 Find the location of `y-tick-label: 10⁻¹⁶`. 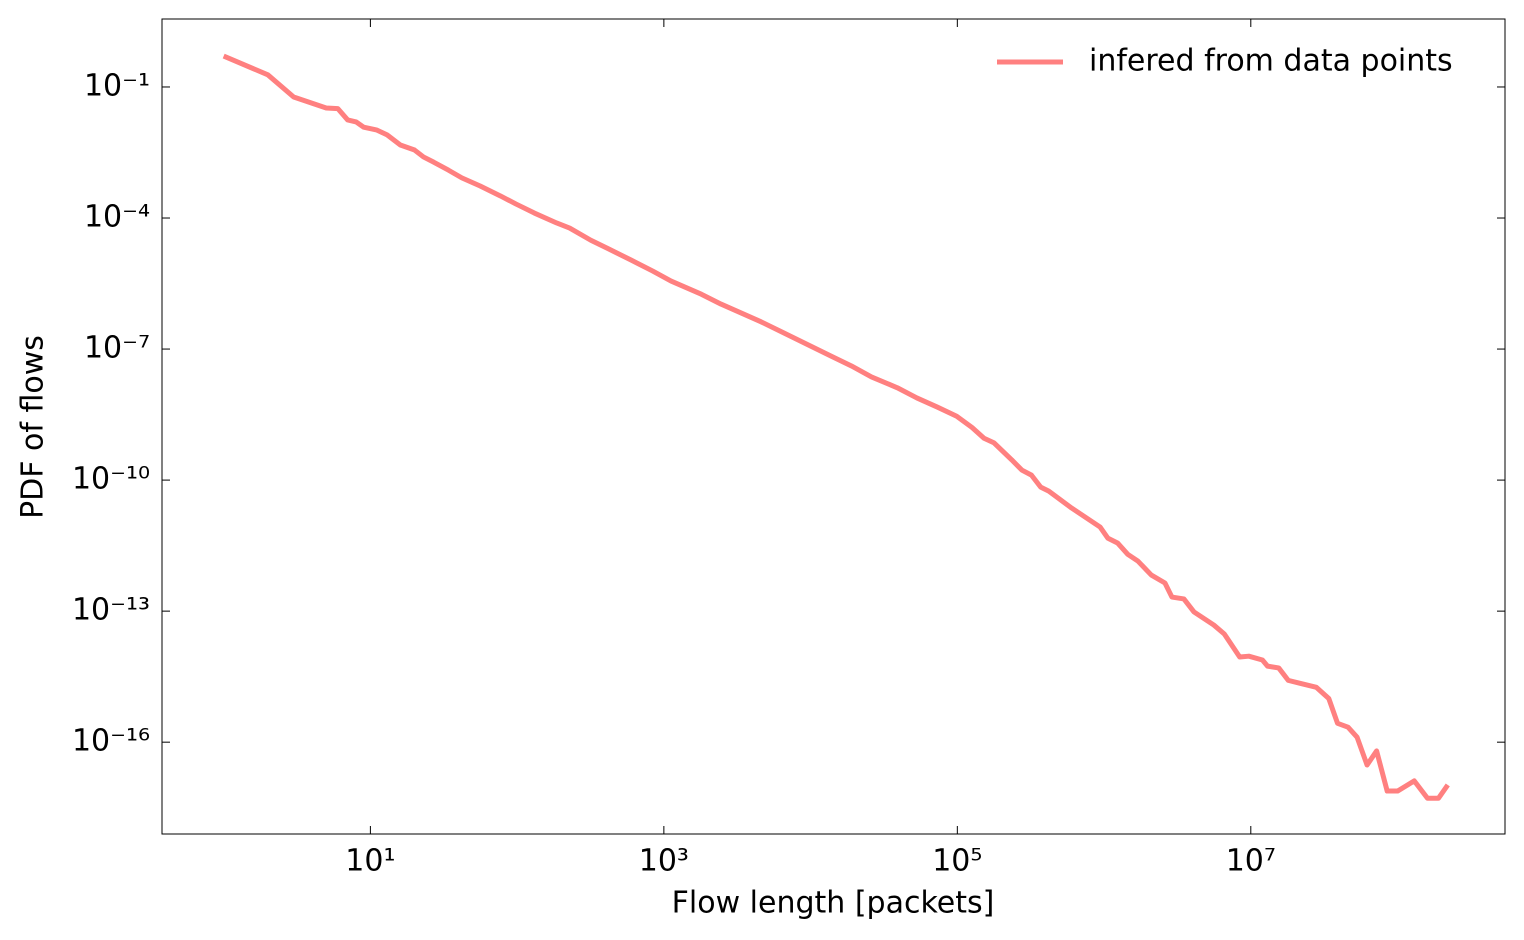

y-tick-label: 10⁻¹⁶ is located at coordinates (111, 741).